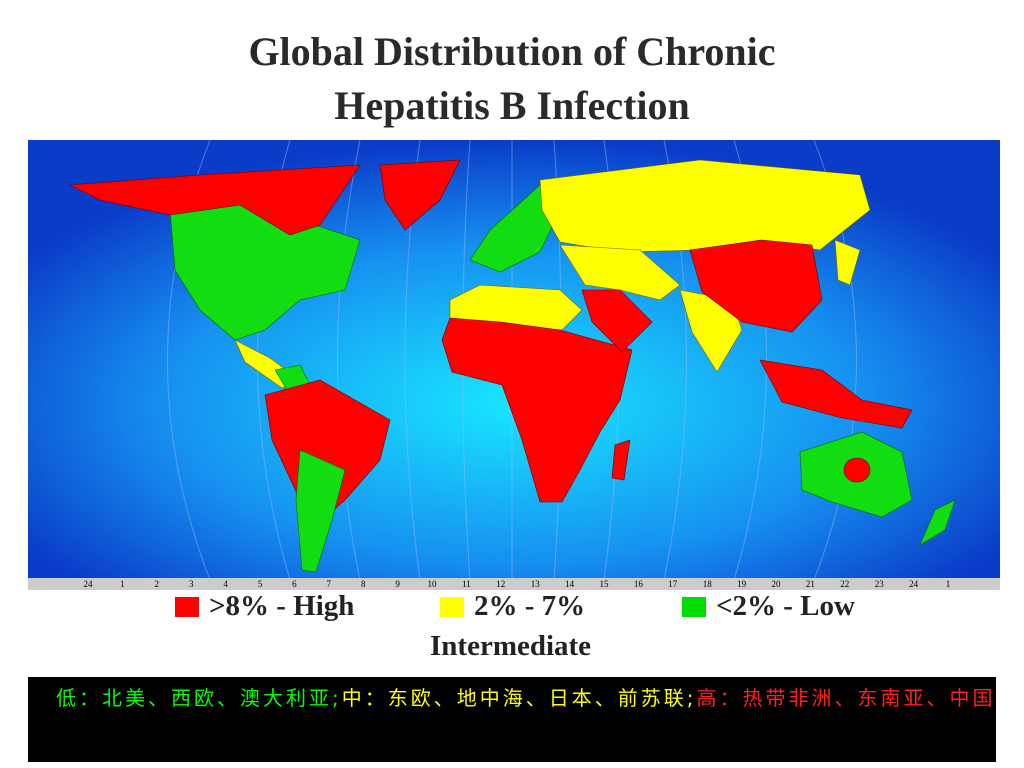 Image resolution: width=1024 pixels, height=768 pixels. What do you see at coordinates (191, 584) in the screenshot?
I see `scale-label: 3` at bounding box center [191, 584].